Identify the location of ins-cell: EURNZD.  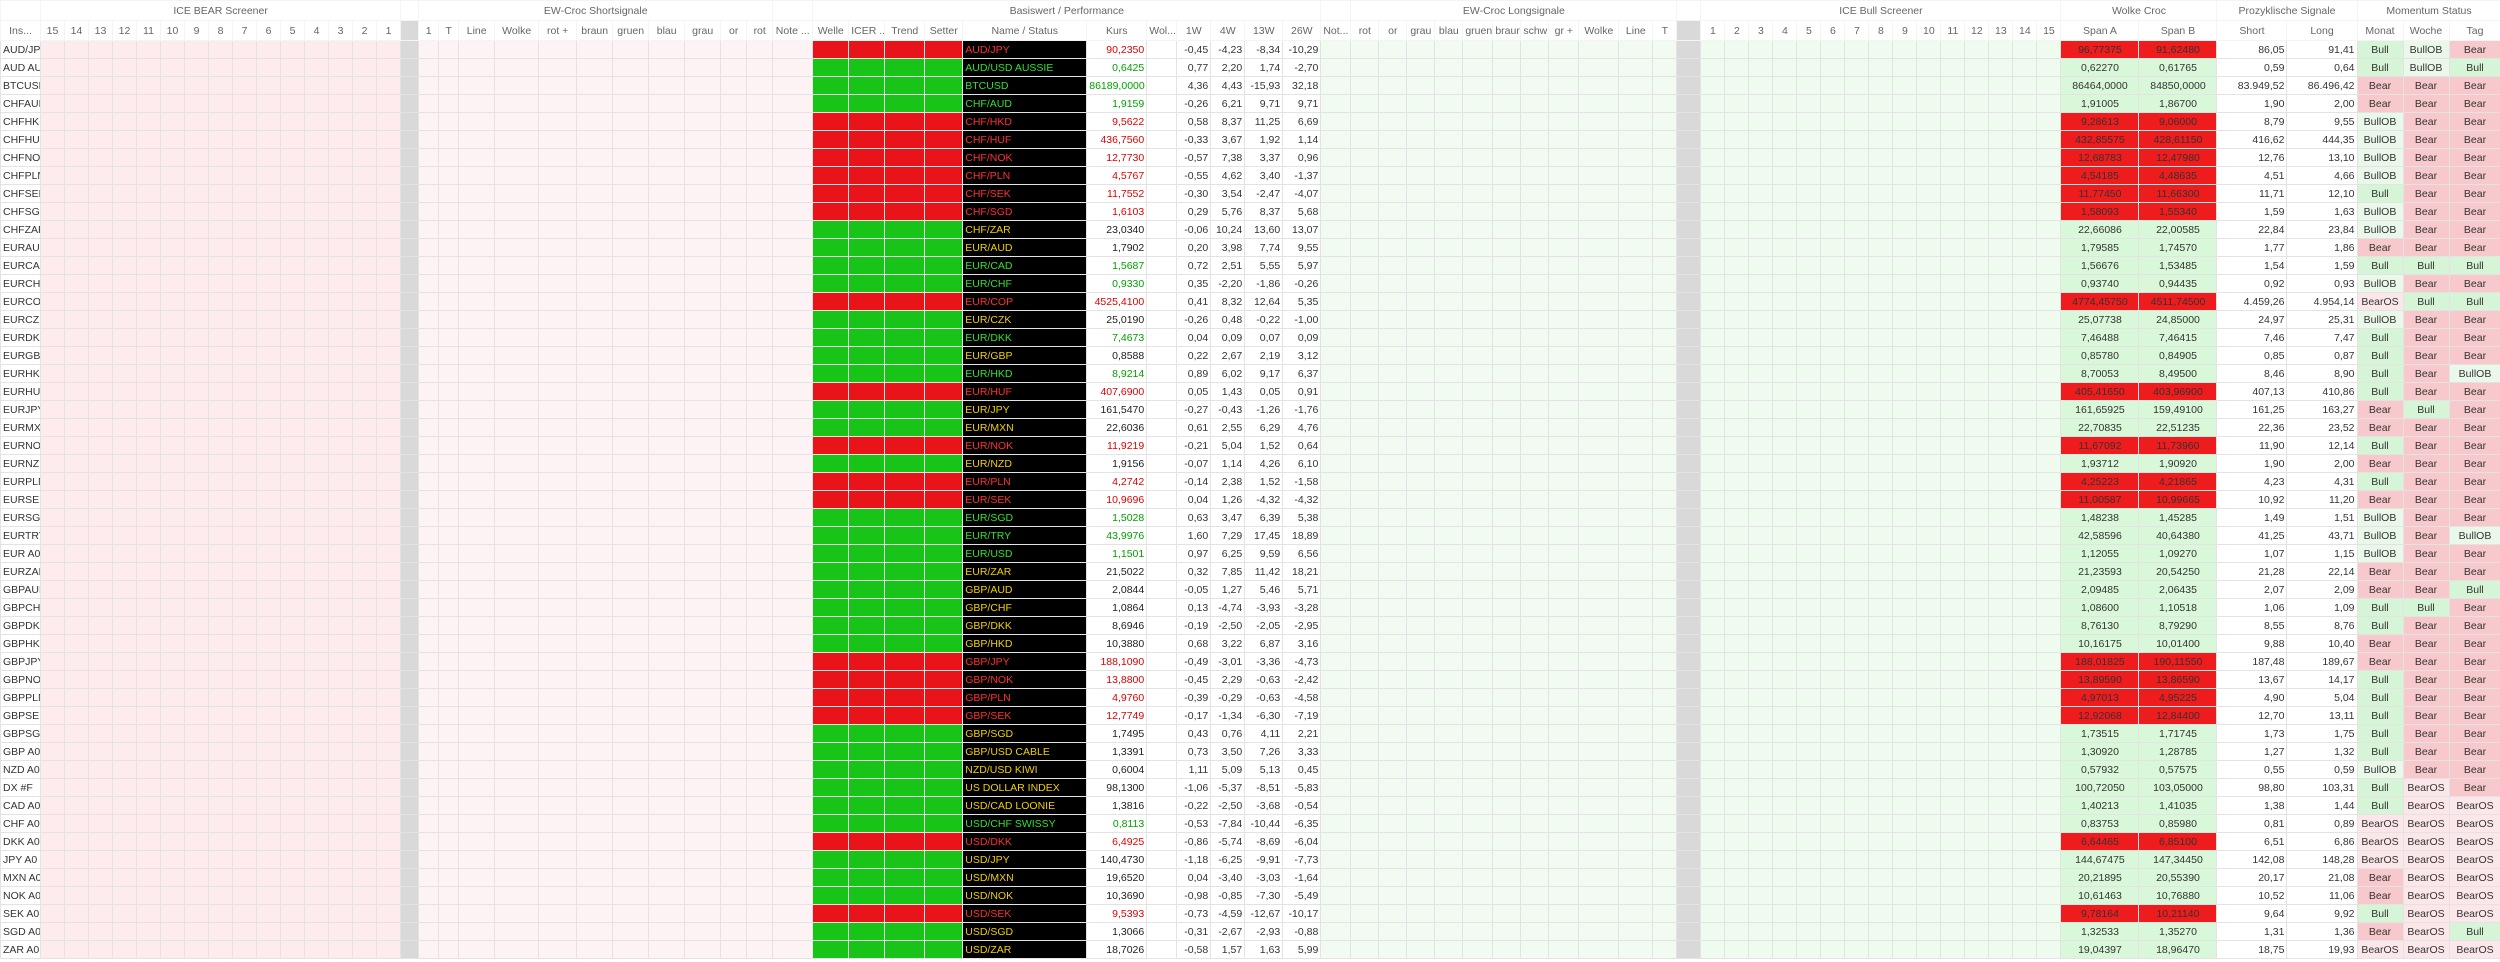
(20, 463).